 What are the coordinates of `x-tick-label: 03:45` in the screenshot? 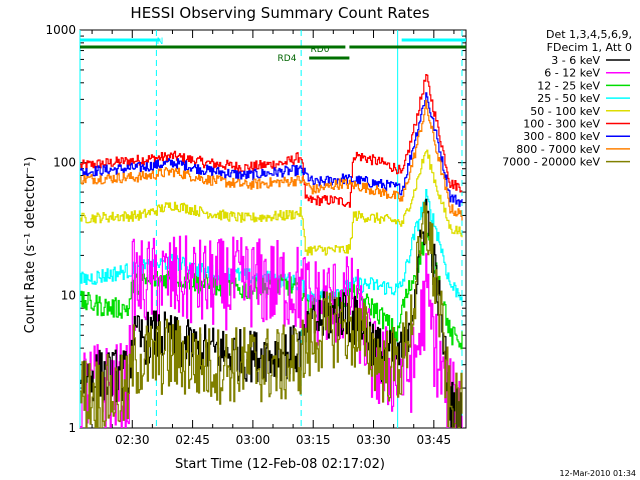 It's located at (434, 440).